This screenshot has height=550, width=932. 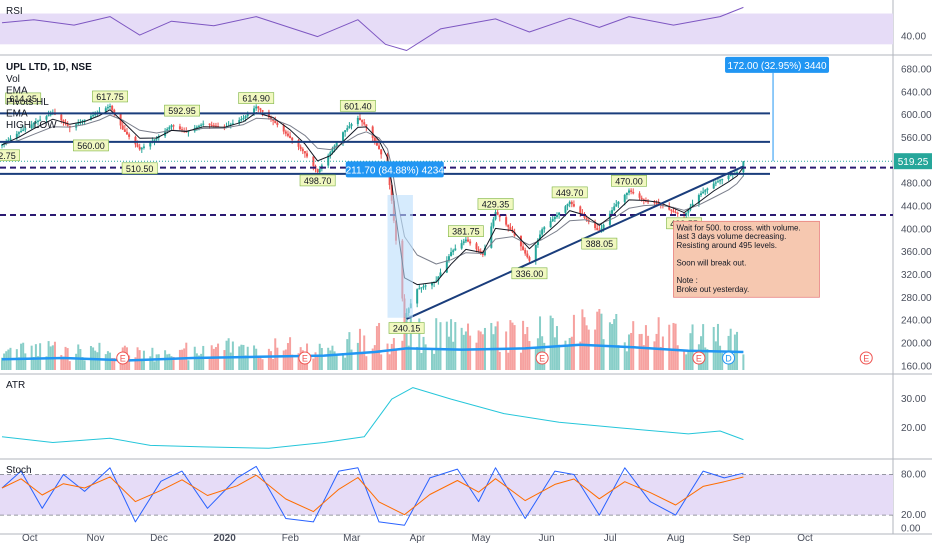 I want to click on volume-ma-line, so click(x=372, y=352).